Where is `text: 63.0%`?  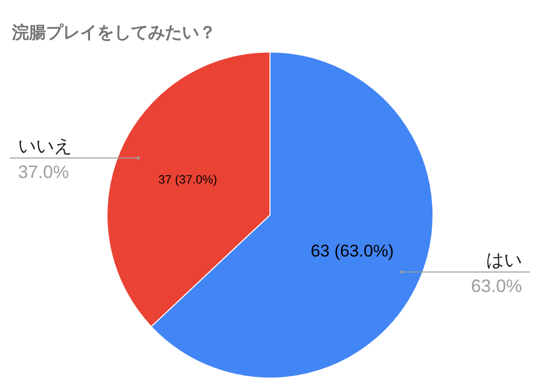
text: 63.0% is located at coordinates (496, 286).